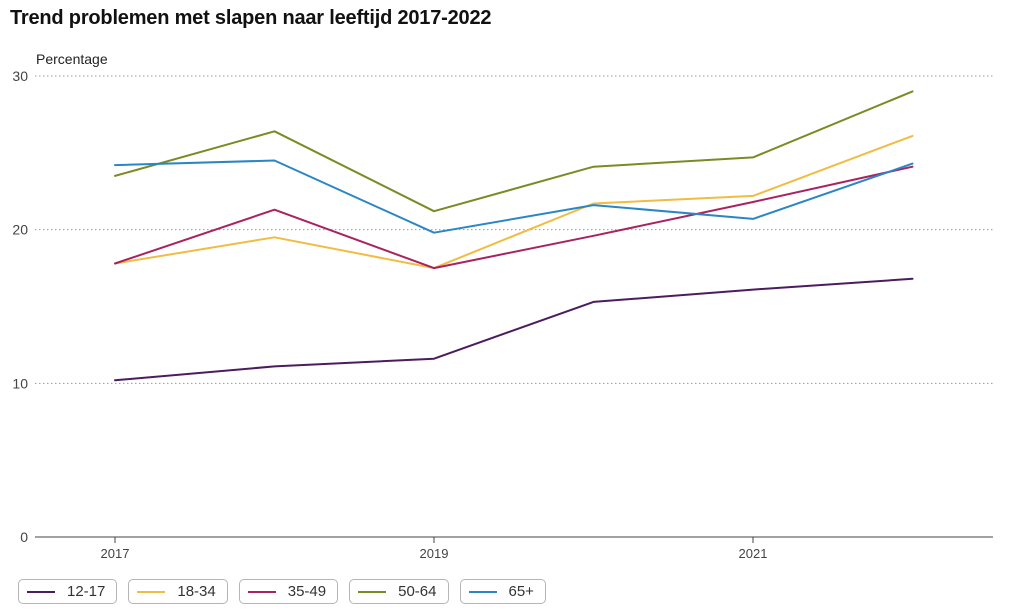 The height and width of the screenshot is (614, 1024). I want to click on legend: 12-17 18-34 35-49 50-64 65+, so click(282, 591).